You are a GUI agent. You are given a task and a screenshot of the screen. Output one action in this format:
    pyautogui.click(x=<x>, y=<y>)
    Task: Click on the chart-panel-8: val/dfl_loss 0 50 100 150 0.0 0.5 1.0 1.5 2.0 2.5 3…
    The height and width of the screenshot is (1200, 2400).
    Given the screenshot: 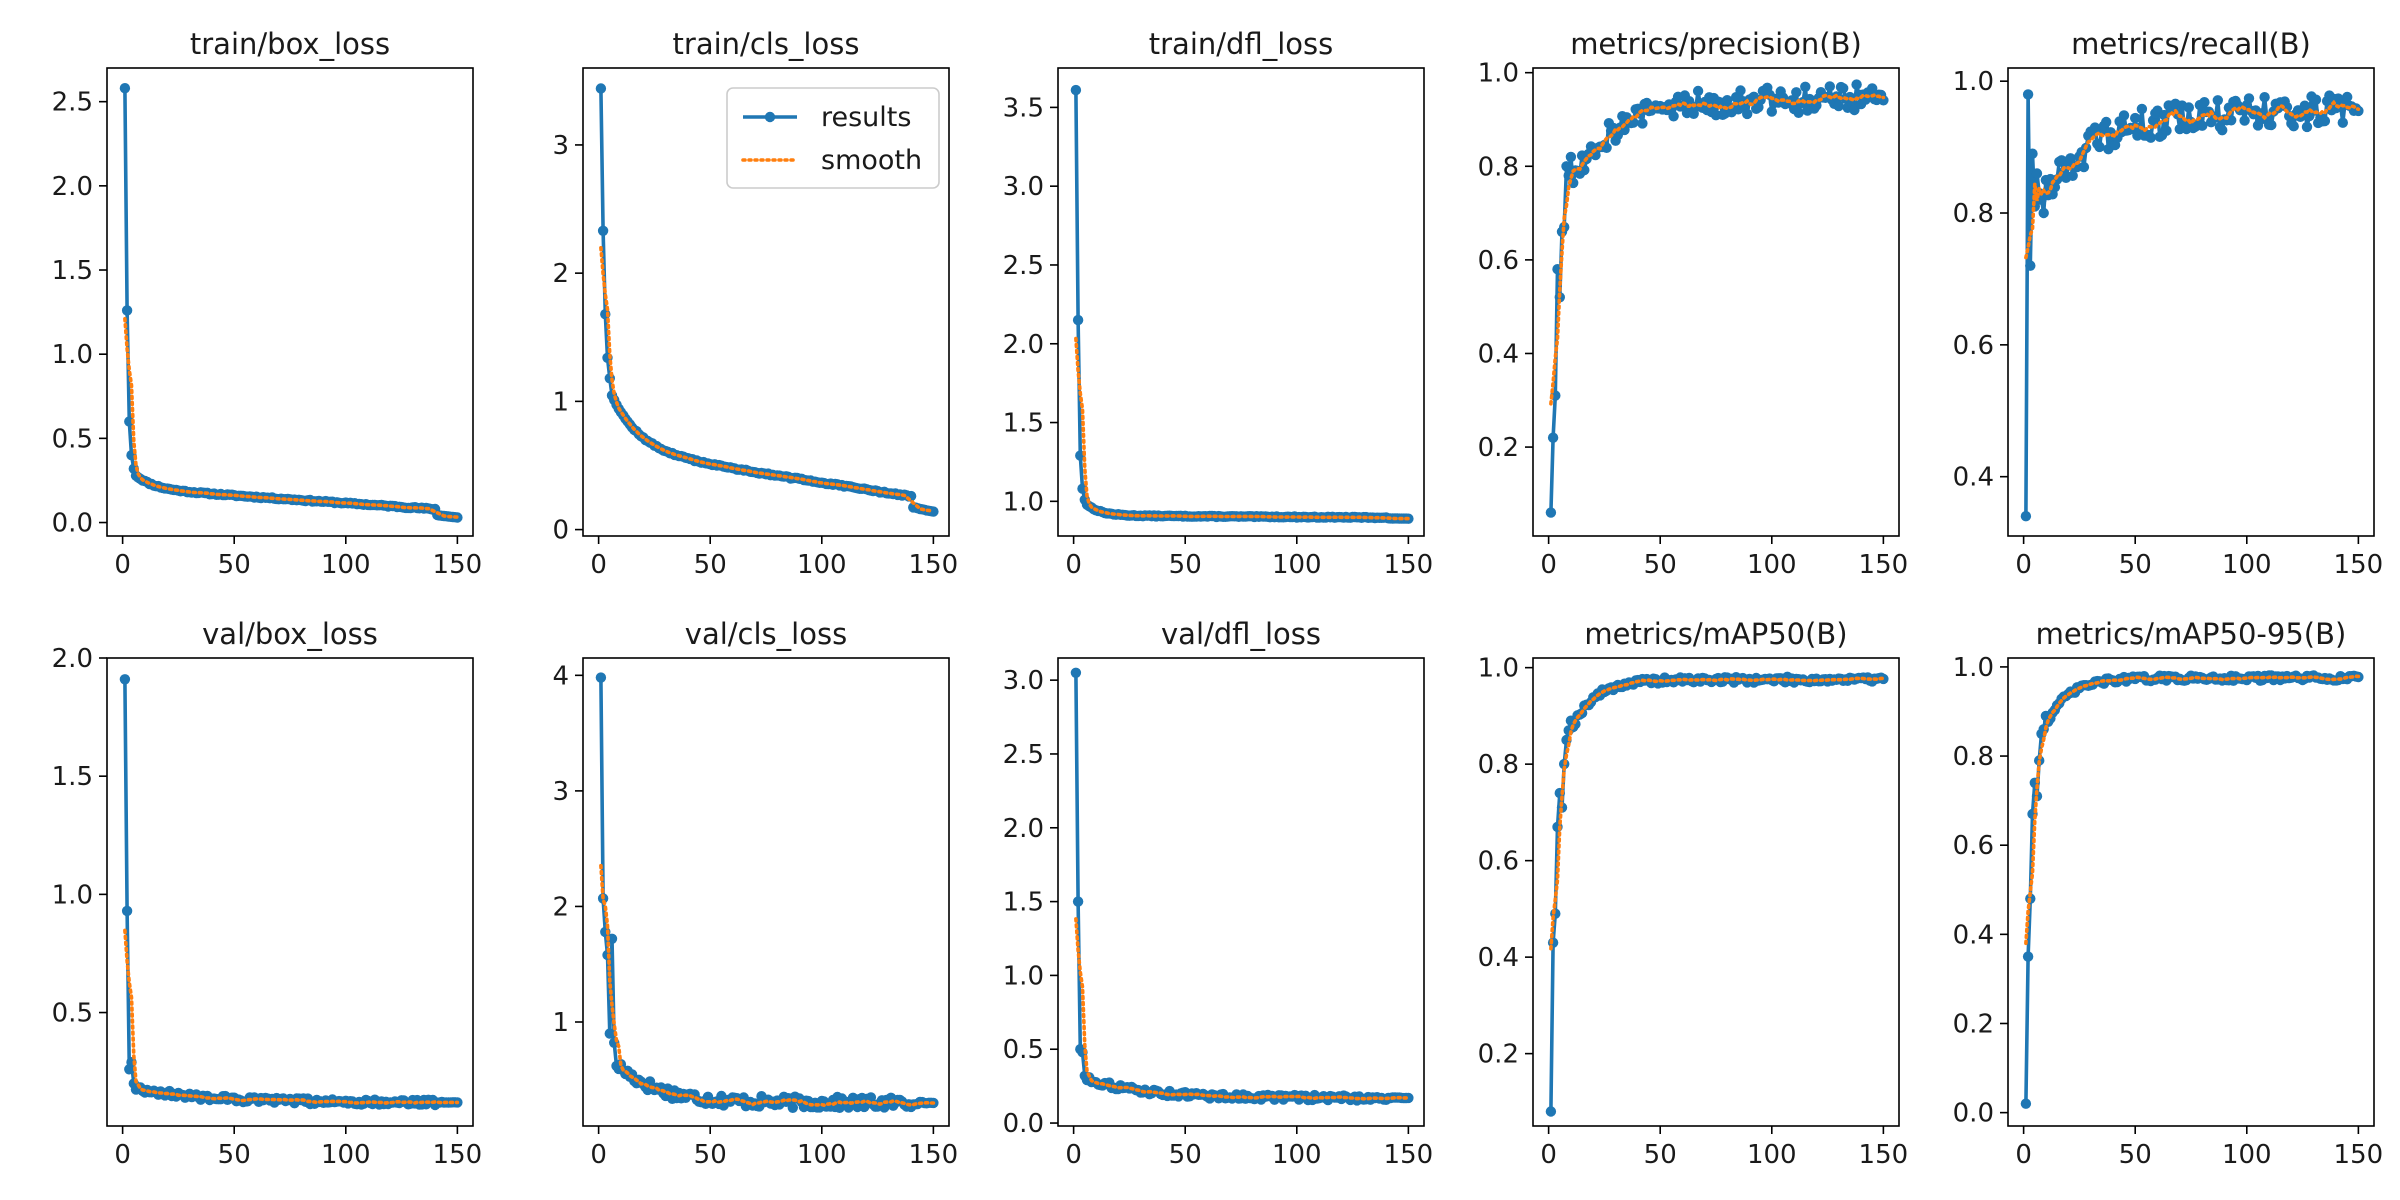 What is the action you would take?
    pyautogui.click(x=1218, y=893)
    